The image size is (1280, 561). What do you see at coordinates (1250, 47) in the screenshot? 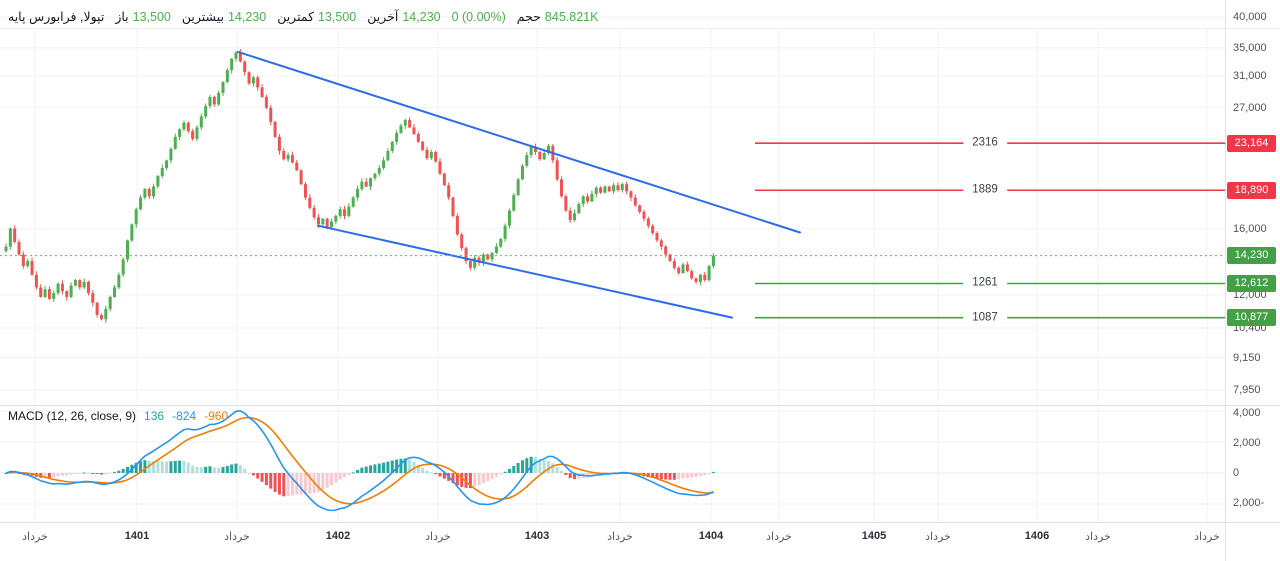
I see `price-tick-label: 35,000` at bounding box center [1250, 47].